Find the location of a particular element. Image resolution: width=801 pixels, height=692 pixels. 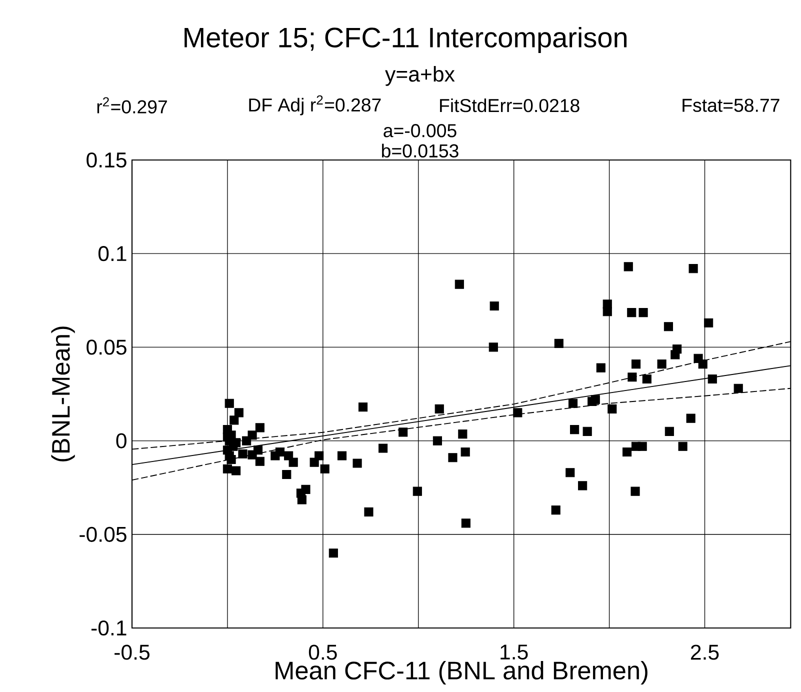

text: DF Adj r$^{2}$=0.287 is located at coordinates (315, 105).